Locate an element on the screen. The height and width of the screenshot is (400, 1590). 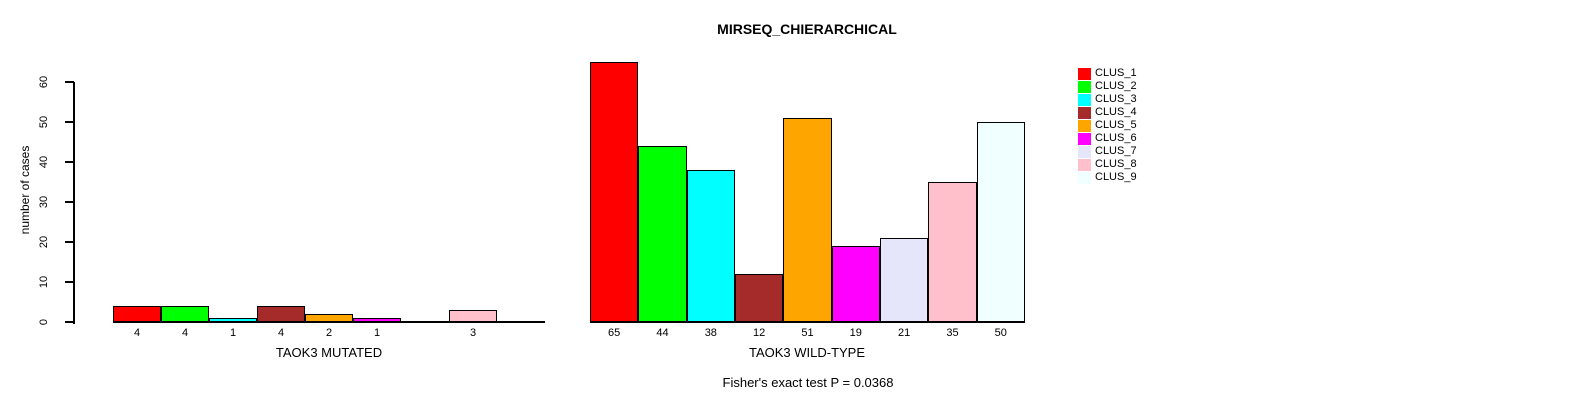
x-axis-line-wildtype is located at coordinates (807, 322).